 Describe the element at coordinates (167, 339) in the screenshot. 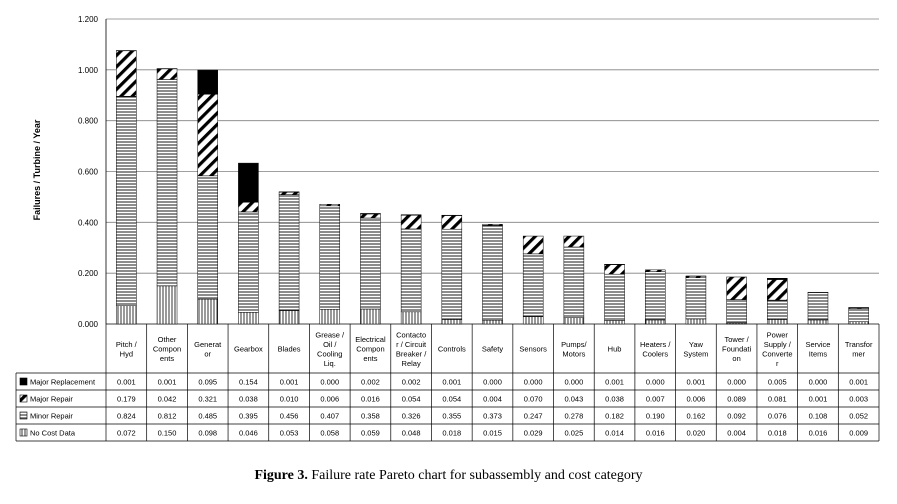

I see `category-label: Other` at that location.